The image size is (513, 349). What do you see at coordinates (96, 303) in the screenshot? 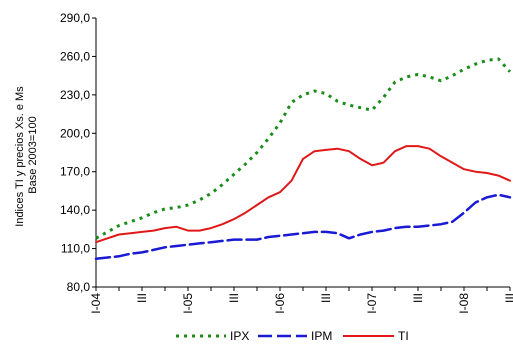
I see `x-tick-label: I-04` at bounding box center [96, 303].